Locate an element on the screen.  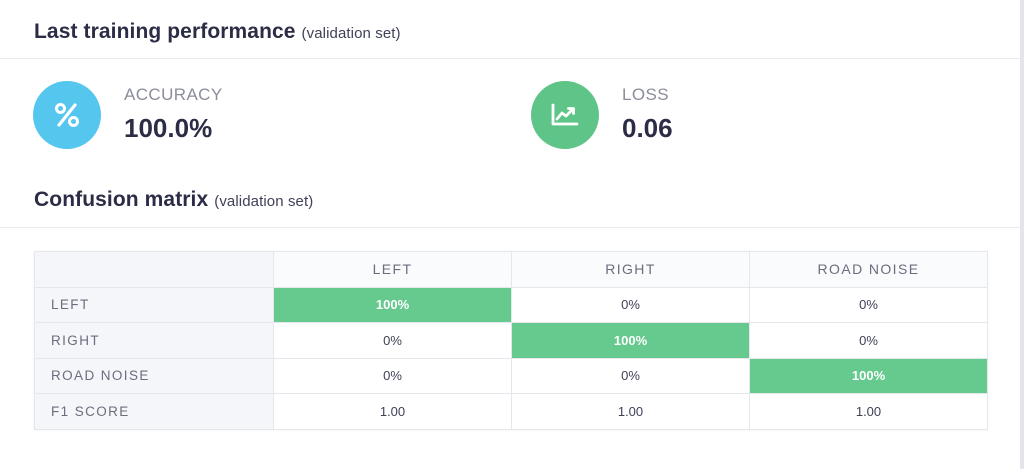
confusion-section-title: Confusion matrix (validation set) is located at coordinates (173, 200).